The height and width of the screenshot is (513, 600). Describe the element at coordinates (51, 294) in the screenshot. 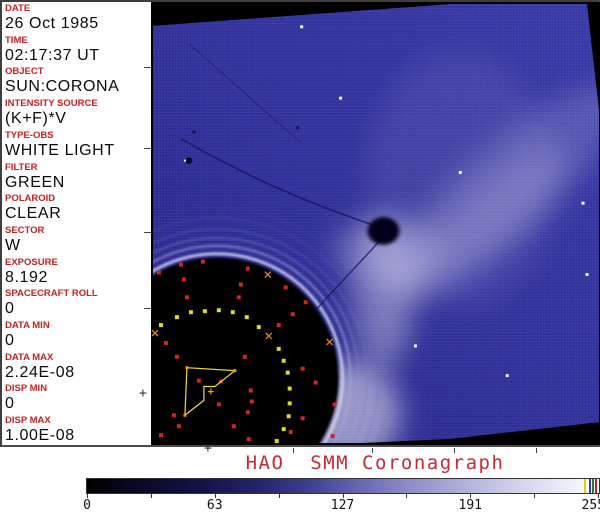

I see `field-label: SPACECRAFT ROLL` at that location.